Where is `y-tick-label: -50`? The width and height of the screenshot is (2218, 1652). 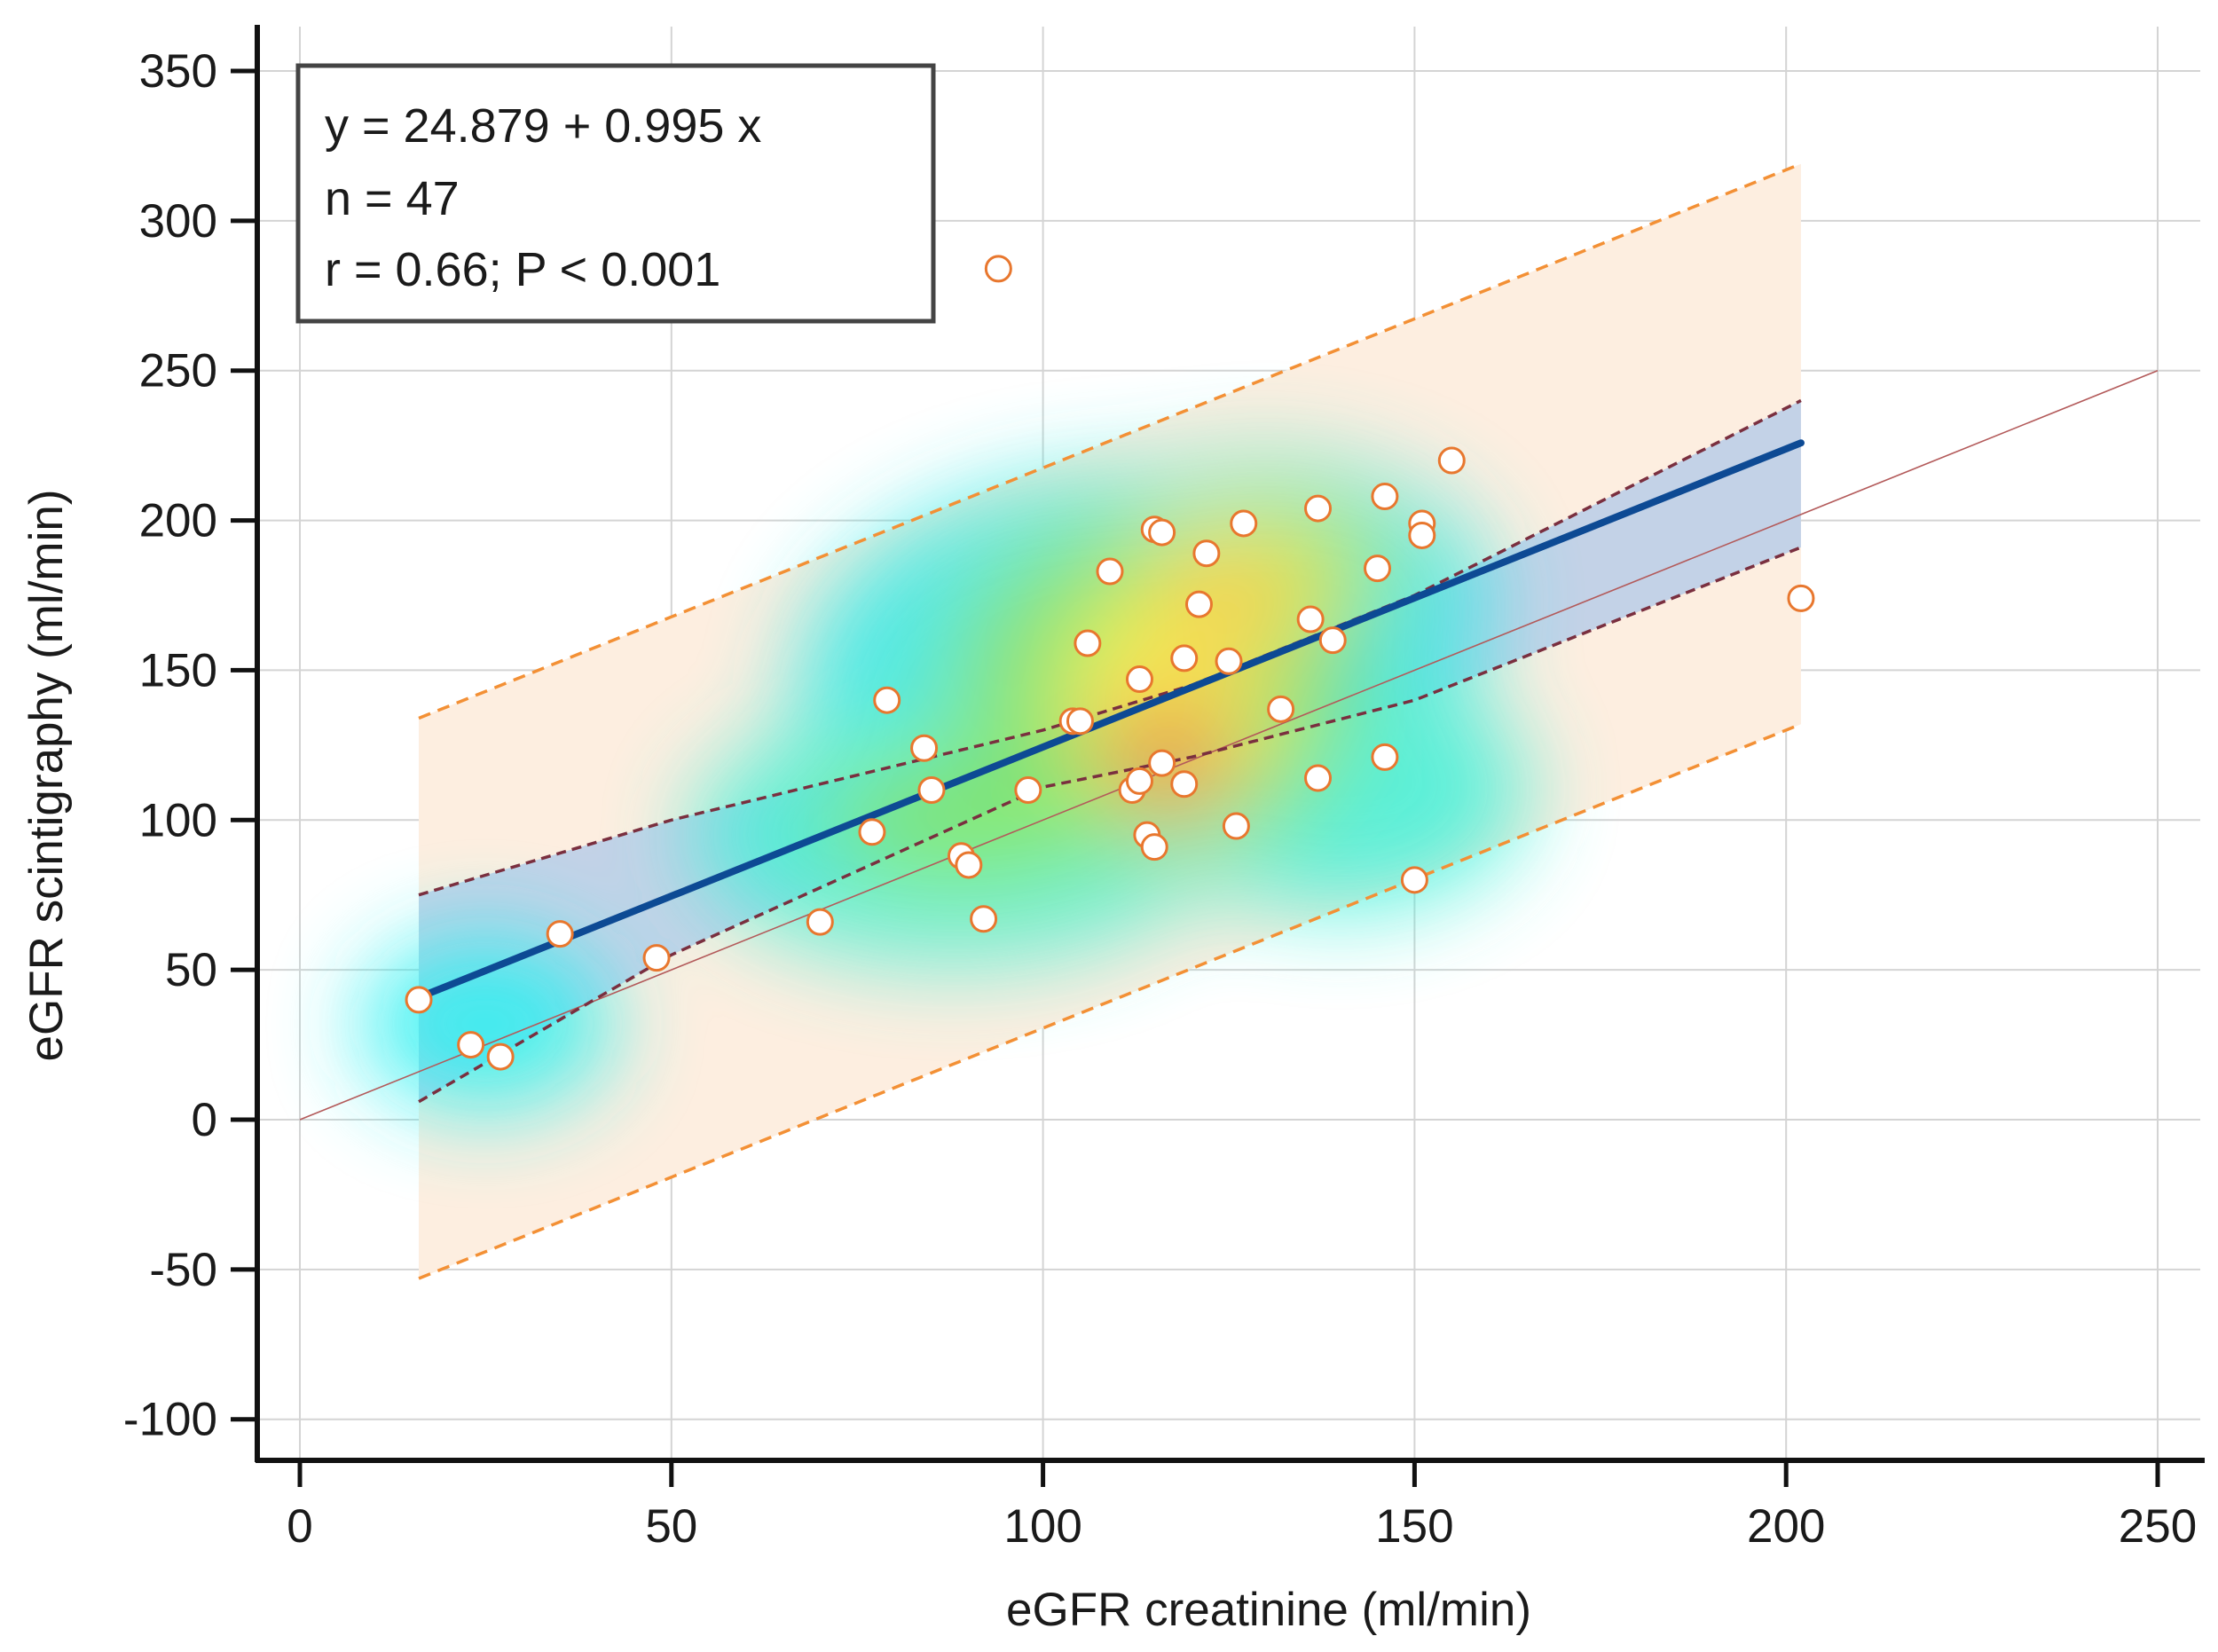 y-tick-label: -50 is located at coordinates (183, 1270).